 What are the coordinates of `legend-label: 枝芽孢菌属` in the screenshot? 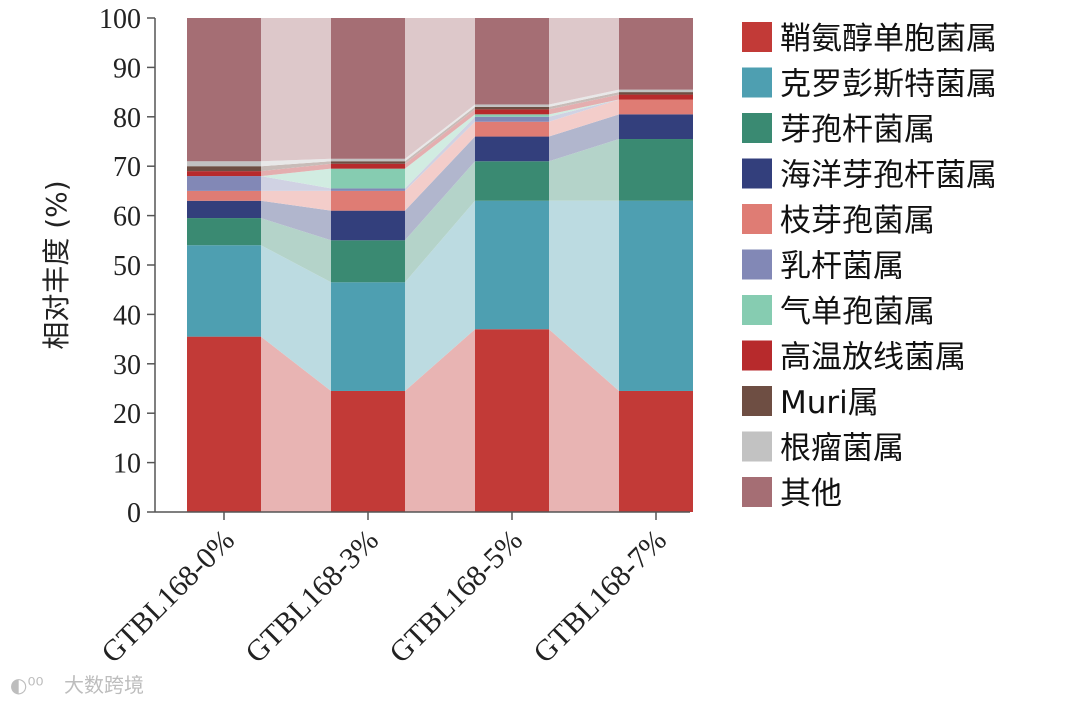 It's located at (857, 221).